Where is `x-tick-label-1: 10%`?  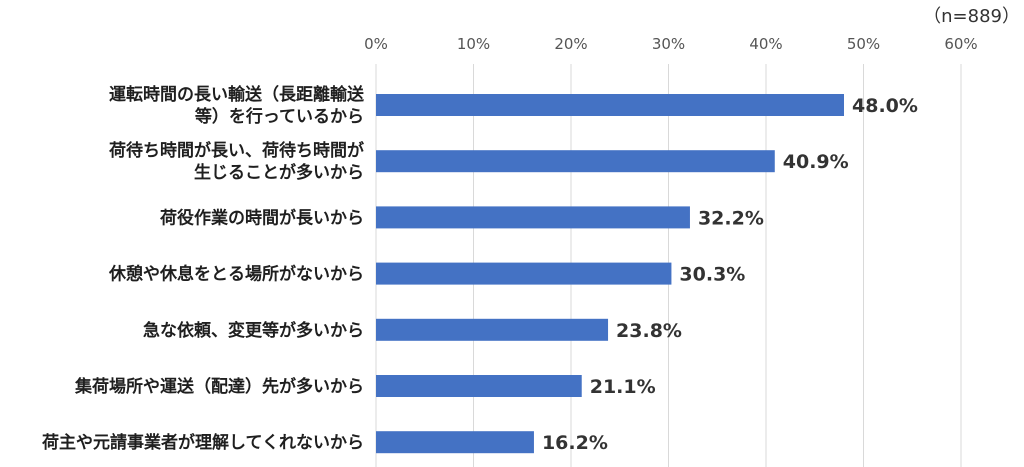
x-tick-label-1: 10% is located at coordinates (473, 44).